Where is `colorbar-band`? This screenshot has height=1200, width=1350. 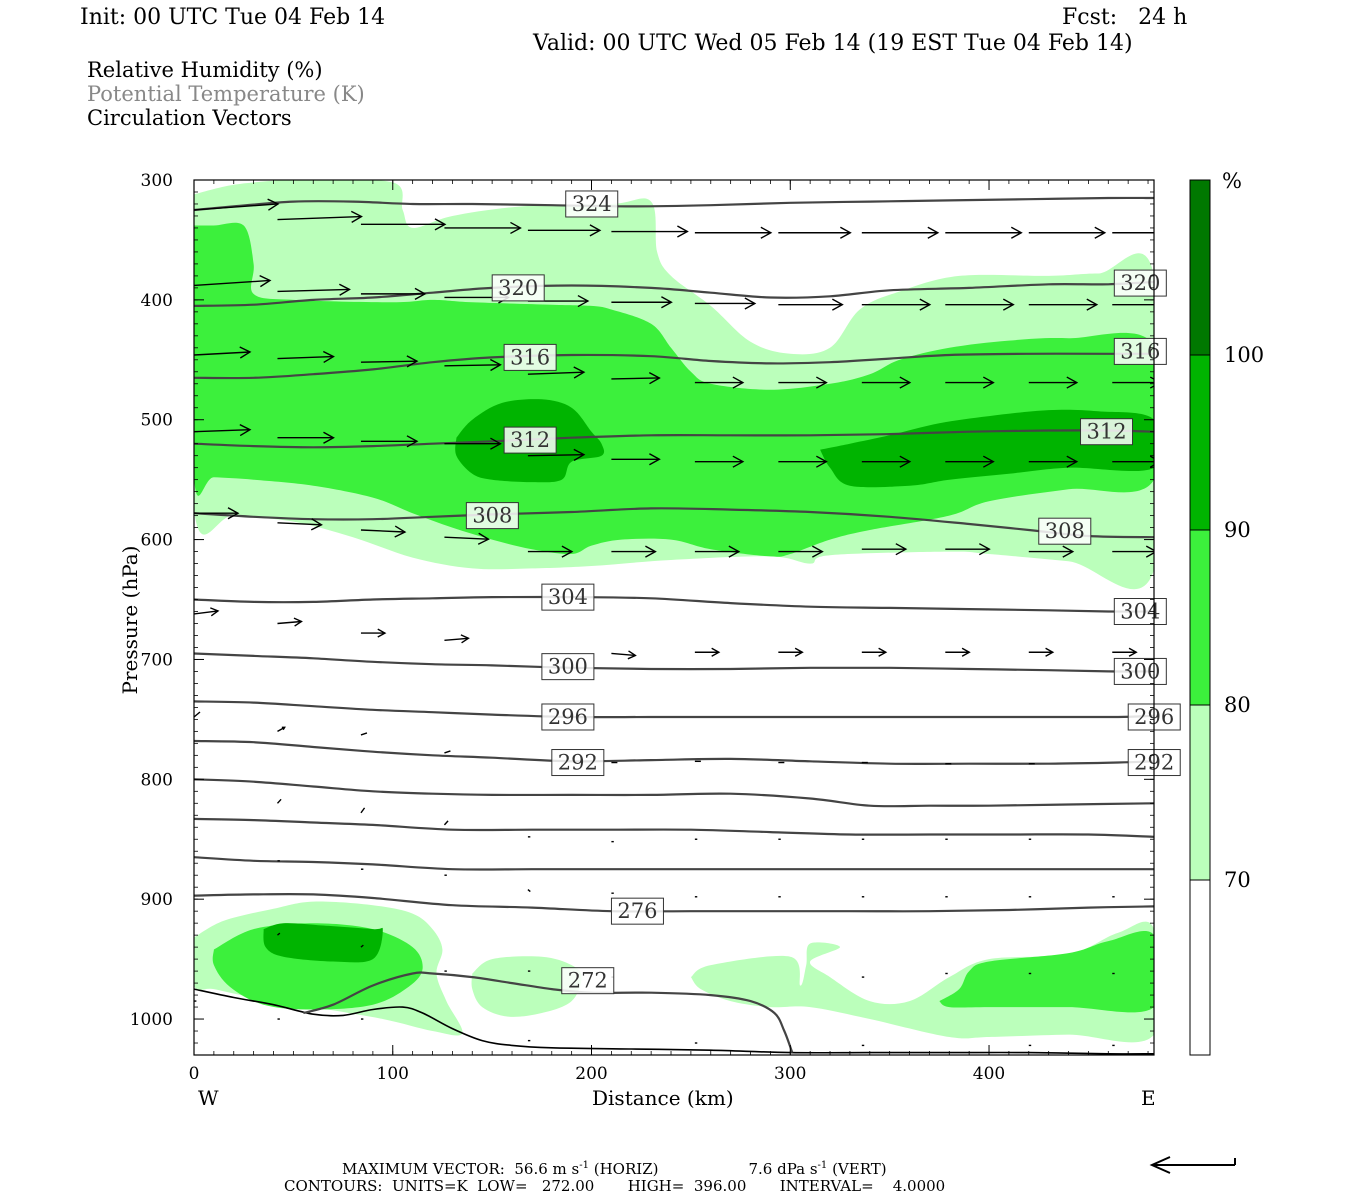 colorbar-band is located at coordinates (1200, 967).